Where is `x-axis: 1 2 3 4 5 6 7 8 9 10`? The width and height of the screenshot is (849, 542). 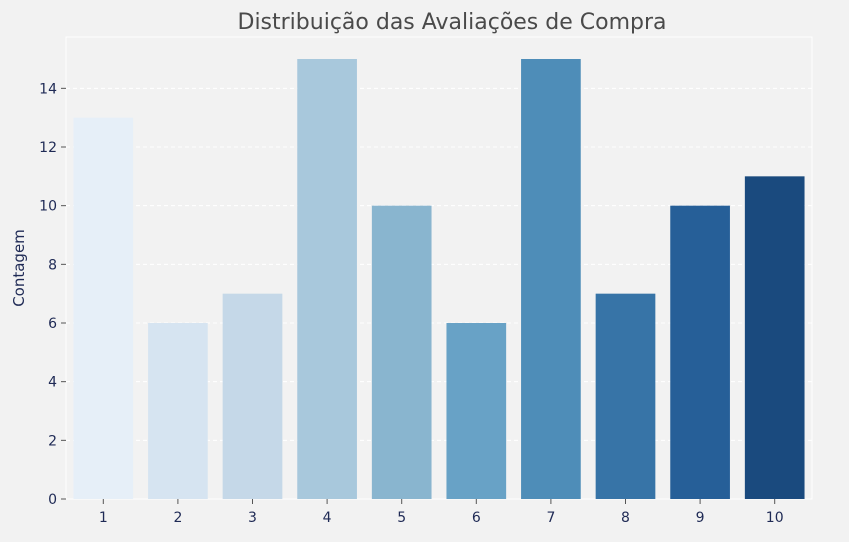 x-axis: 1 2 3 4 5 6 7 8 9 10 is located at coordinates (441, 512).